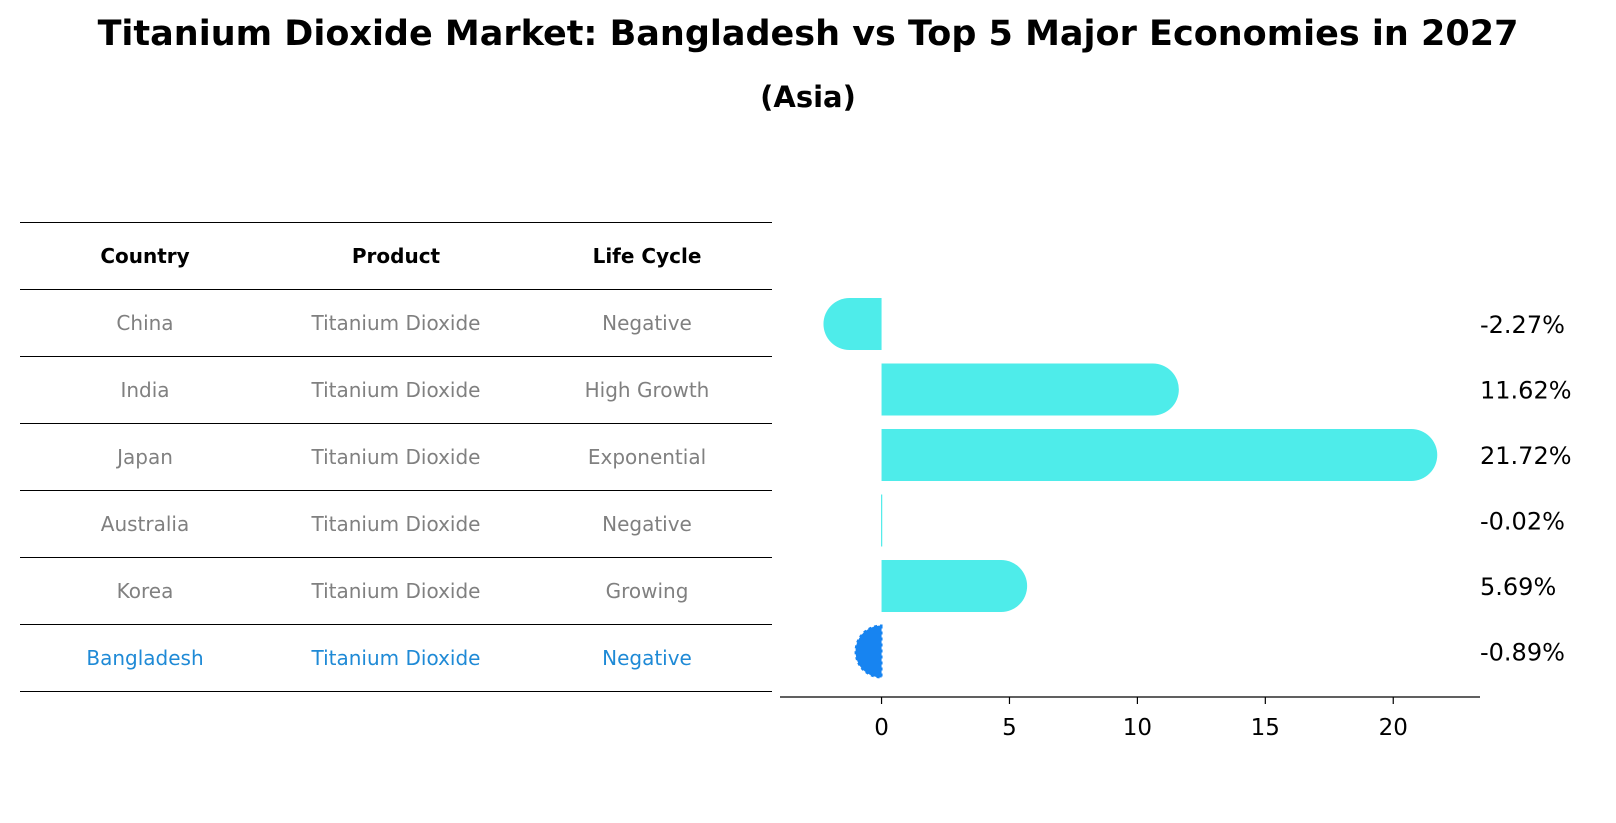 This screenshot has width=1616, height=823. I want to click on table-row-highlight: Bangladesh Titanium Dioxide Negative, so click(396, 658).